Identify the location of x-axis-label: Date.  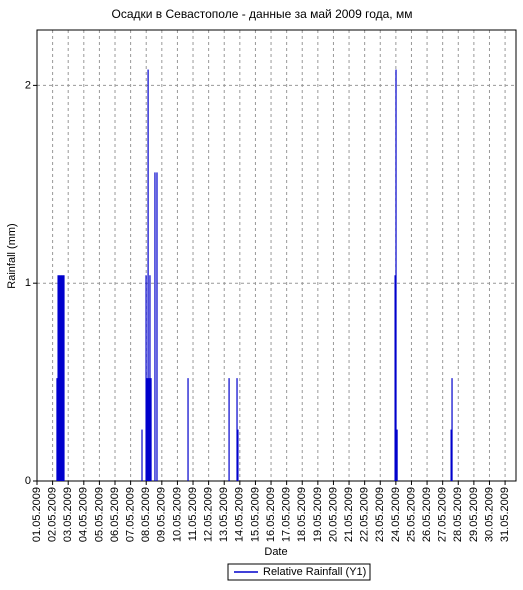
(275, 552).